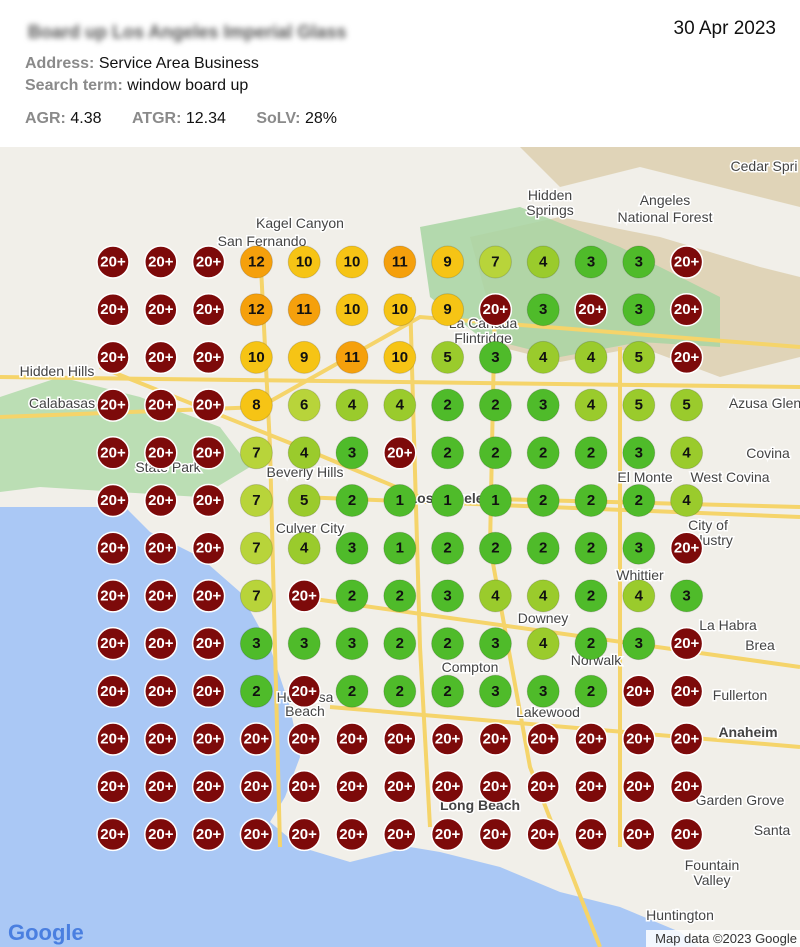 The width and height of the screenshot is (800, 947). I want to click on value: 28%, so click(320, 118).